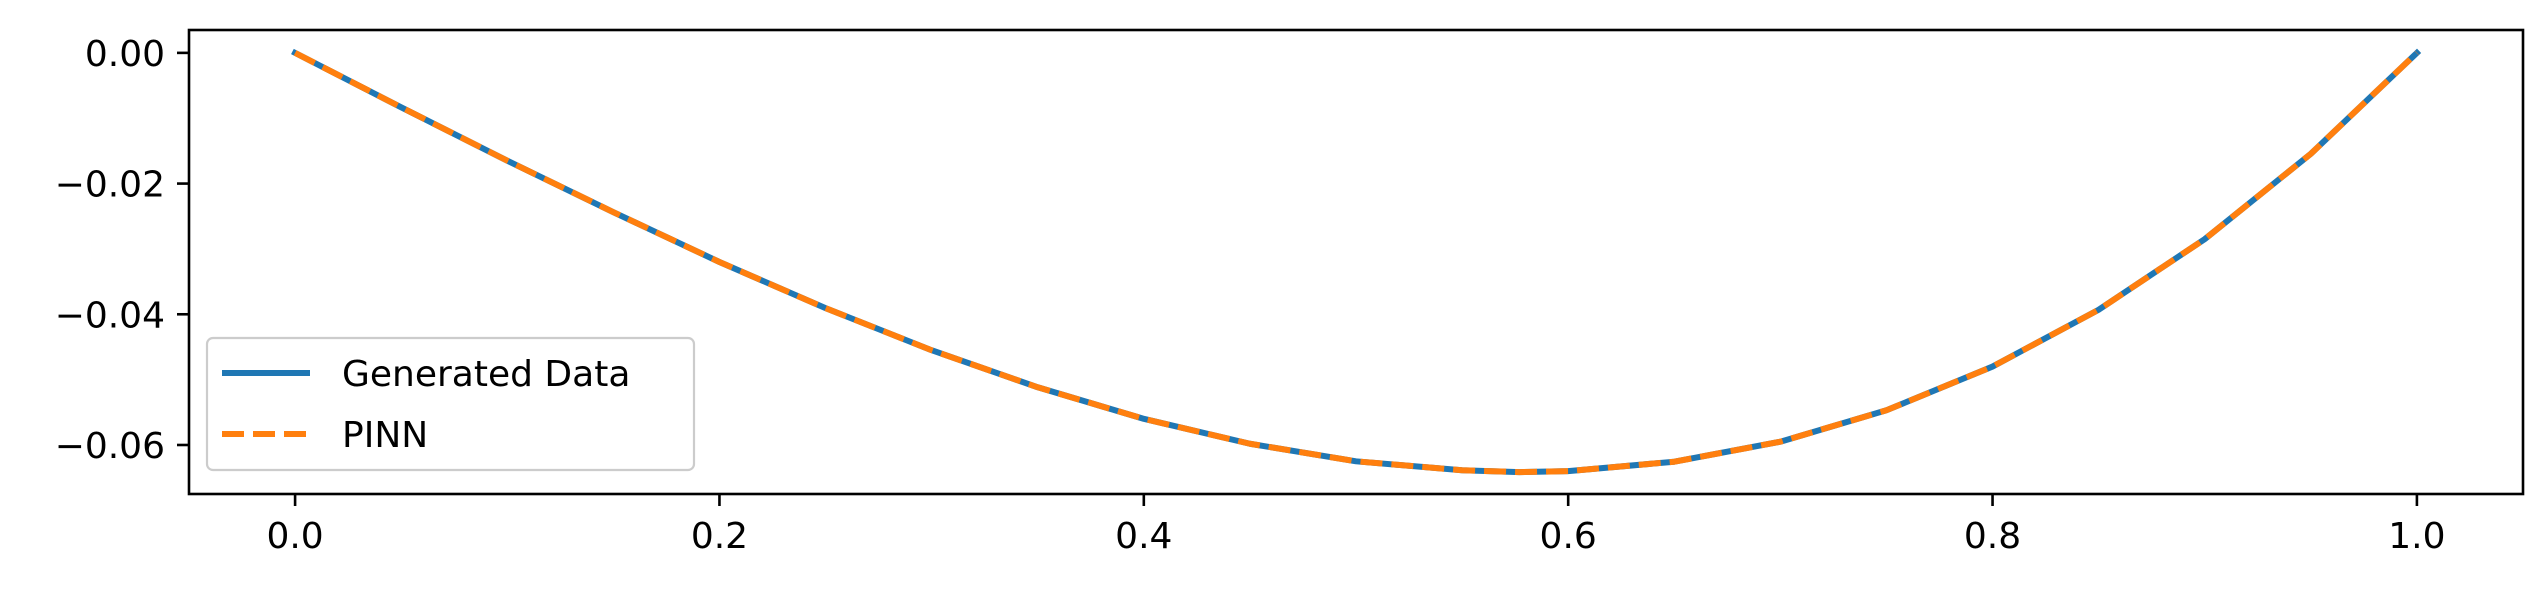  What do you see at coordinates (1568, 536) in the screenshot?
I see `x-tick-label: 0.6` at bounding box center [1568, 536].